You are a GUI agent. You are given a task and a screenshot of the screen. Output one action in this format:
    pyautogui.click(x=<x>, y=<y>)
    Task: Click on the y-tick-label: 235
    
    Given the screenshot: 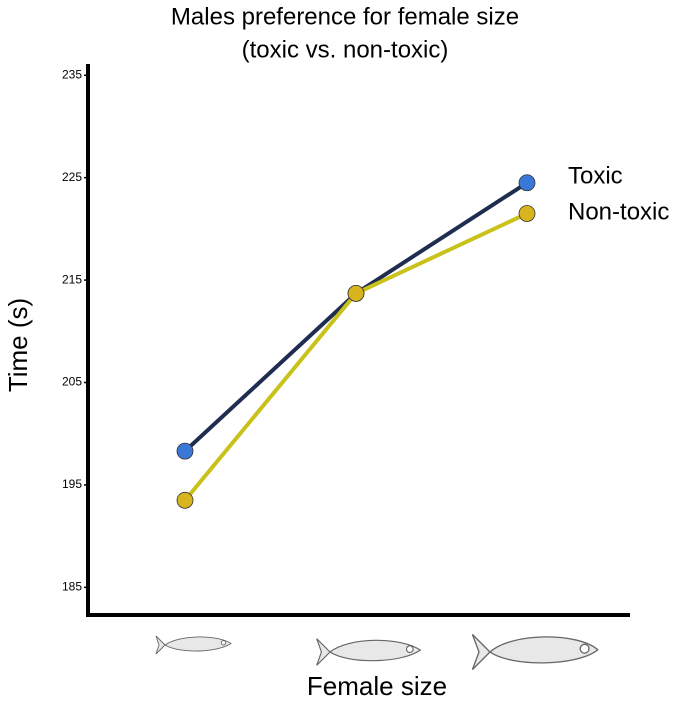 What is the action you would take?
    pyautogui.click(x=72, y=74)
    